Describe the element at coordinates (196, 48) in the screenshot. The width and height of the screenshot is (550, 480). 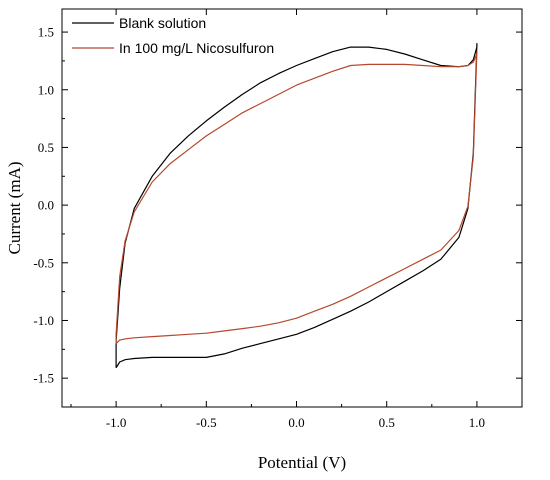
I see `legend-label-nicosulfuron: In 100 mg/L Nicosulfuron` at that location.